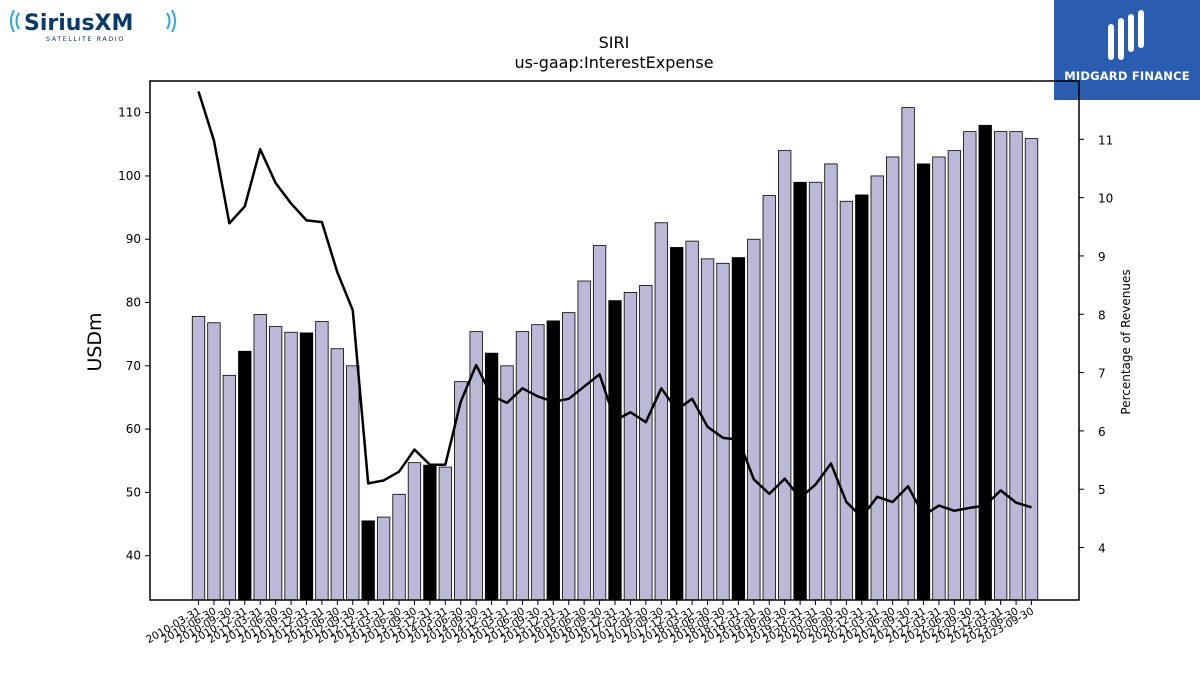  Describe the element at coordinates (1105, 140) in the screenshot. I see `y2-tick-label: 11` at that location.